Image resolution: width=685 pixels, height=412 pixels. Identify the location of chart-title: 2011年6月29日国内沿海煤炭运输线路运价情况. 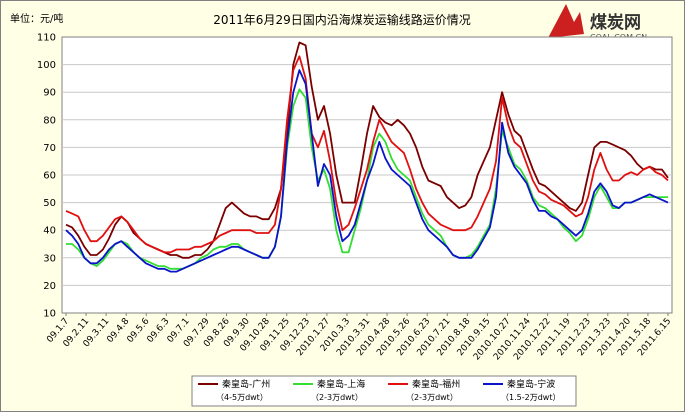
(341, 19).